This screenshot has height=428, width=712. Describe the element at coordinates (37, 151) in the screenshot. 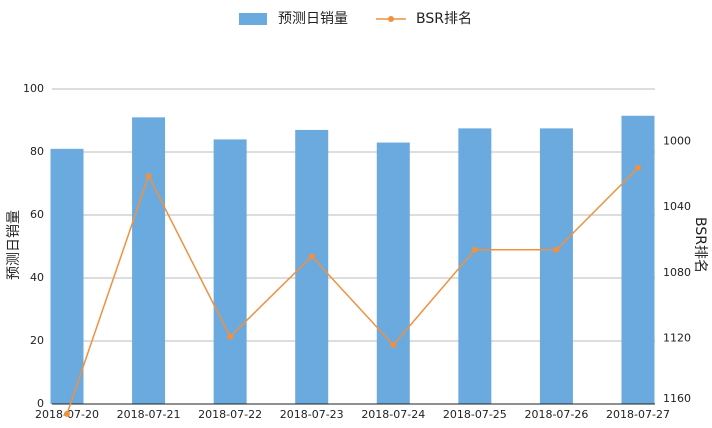

I see `y-tick-label: 80` at that location.